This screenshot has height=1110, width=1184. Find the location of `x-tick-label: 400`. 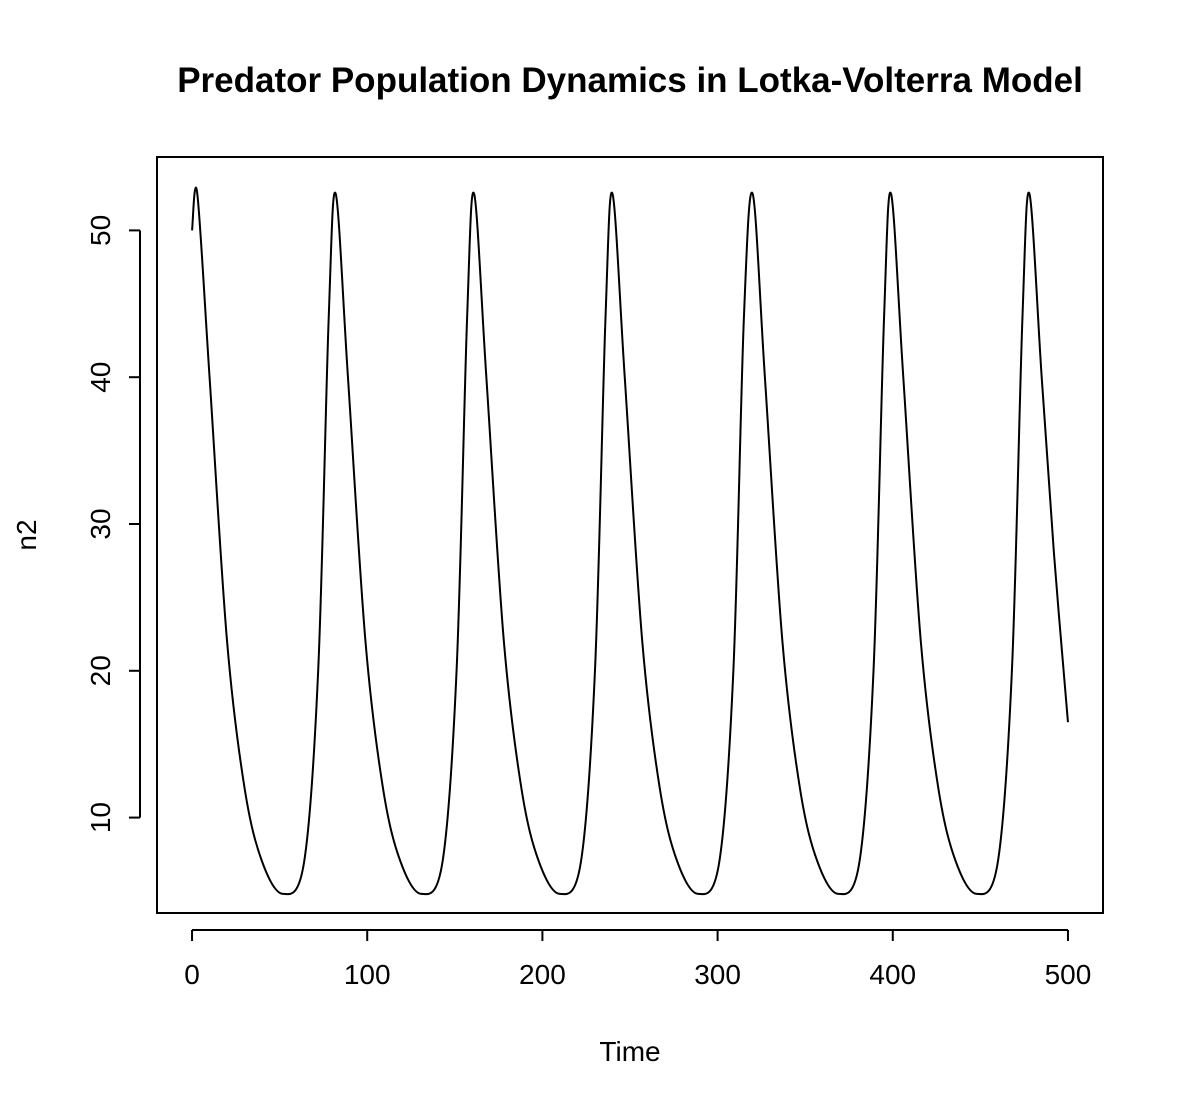

x-tick-label: 400 is located at coordinates (892, 974).